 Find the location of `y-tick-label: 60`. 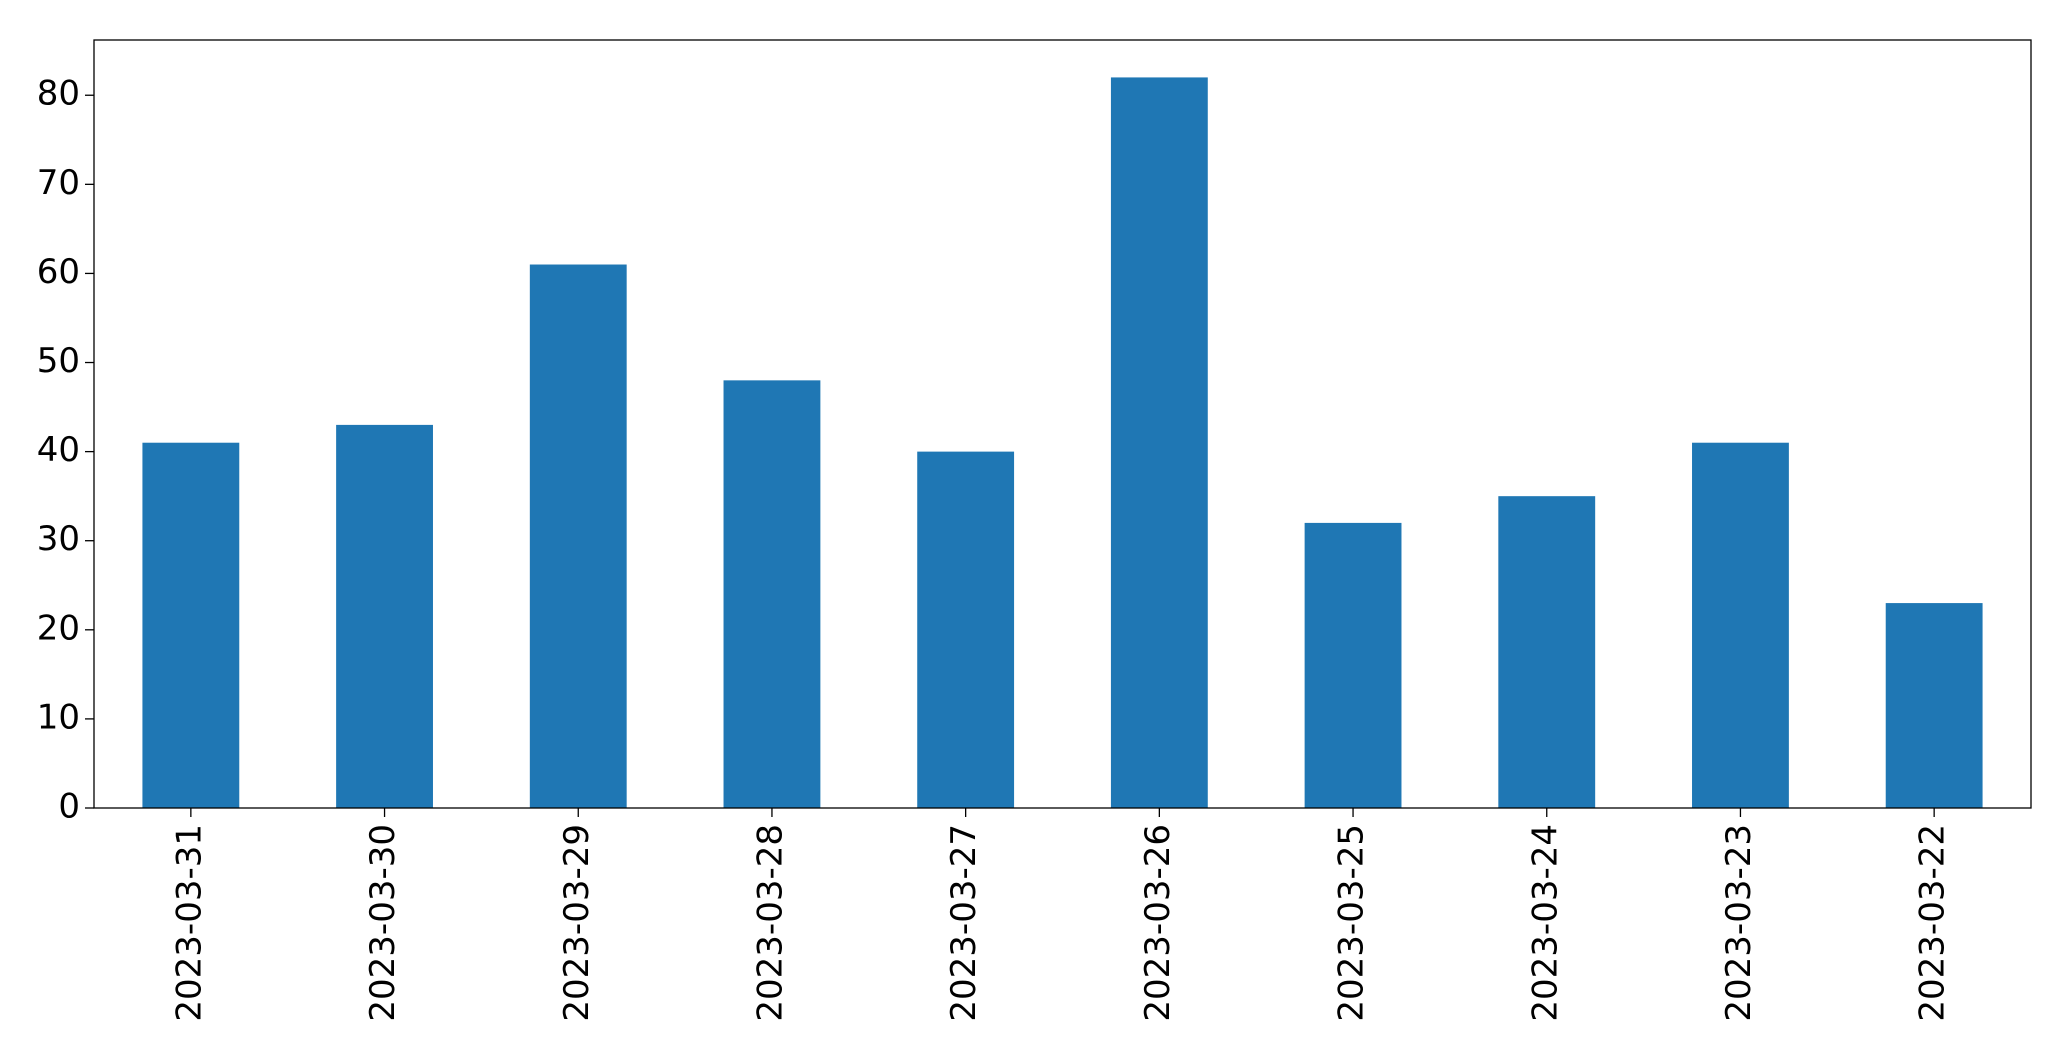

y-tick-label: 60 is located at coordinates (58, 272).